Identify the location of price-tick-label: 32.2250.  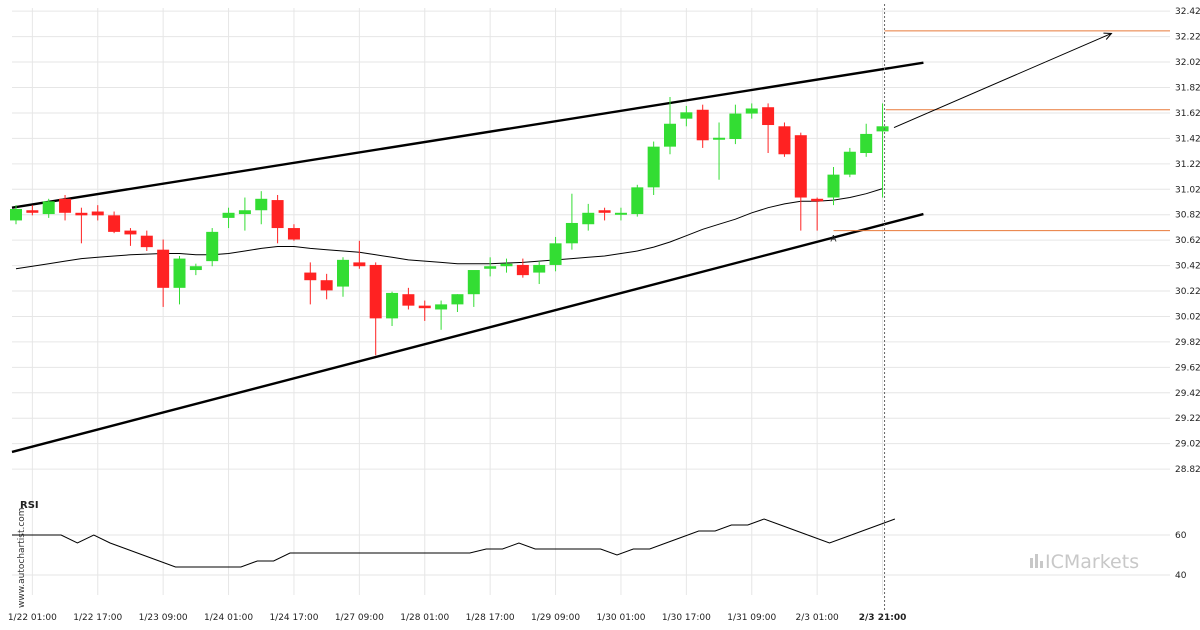
(1187, 38).